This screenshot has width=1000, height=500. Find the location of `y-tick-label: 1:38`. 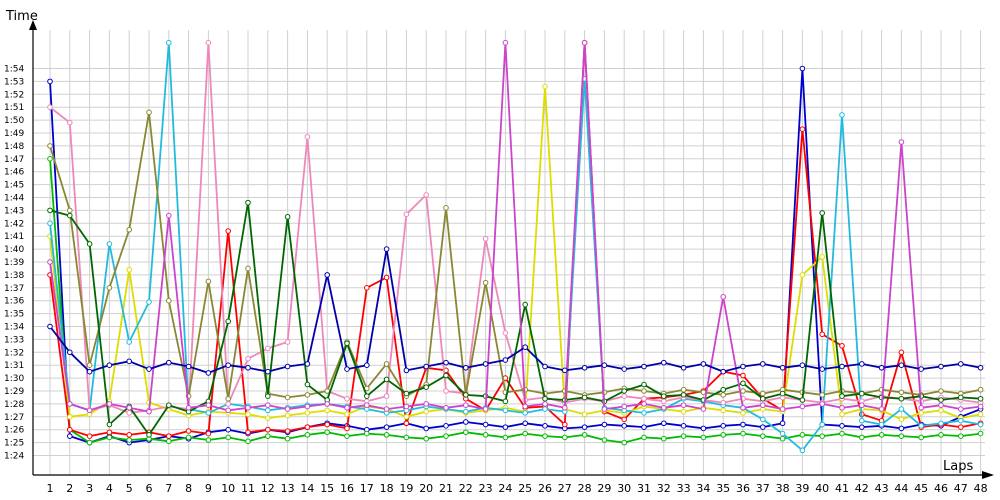

y-tick-label: 1:38 is located at coordinates (14, 276).